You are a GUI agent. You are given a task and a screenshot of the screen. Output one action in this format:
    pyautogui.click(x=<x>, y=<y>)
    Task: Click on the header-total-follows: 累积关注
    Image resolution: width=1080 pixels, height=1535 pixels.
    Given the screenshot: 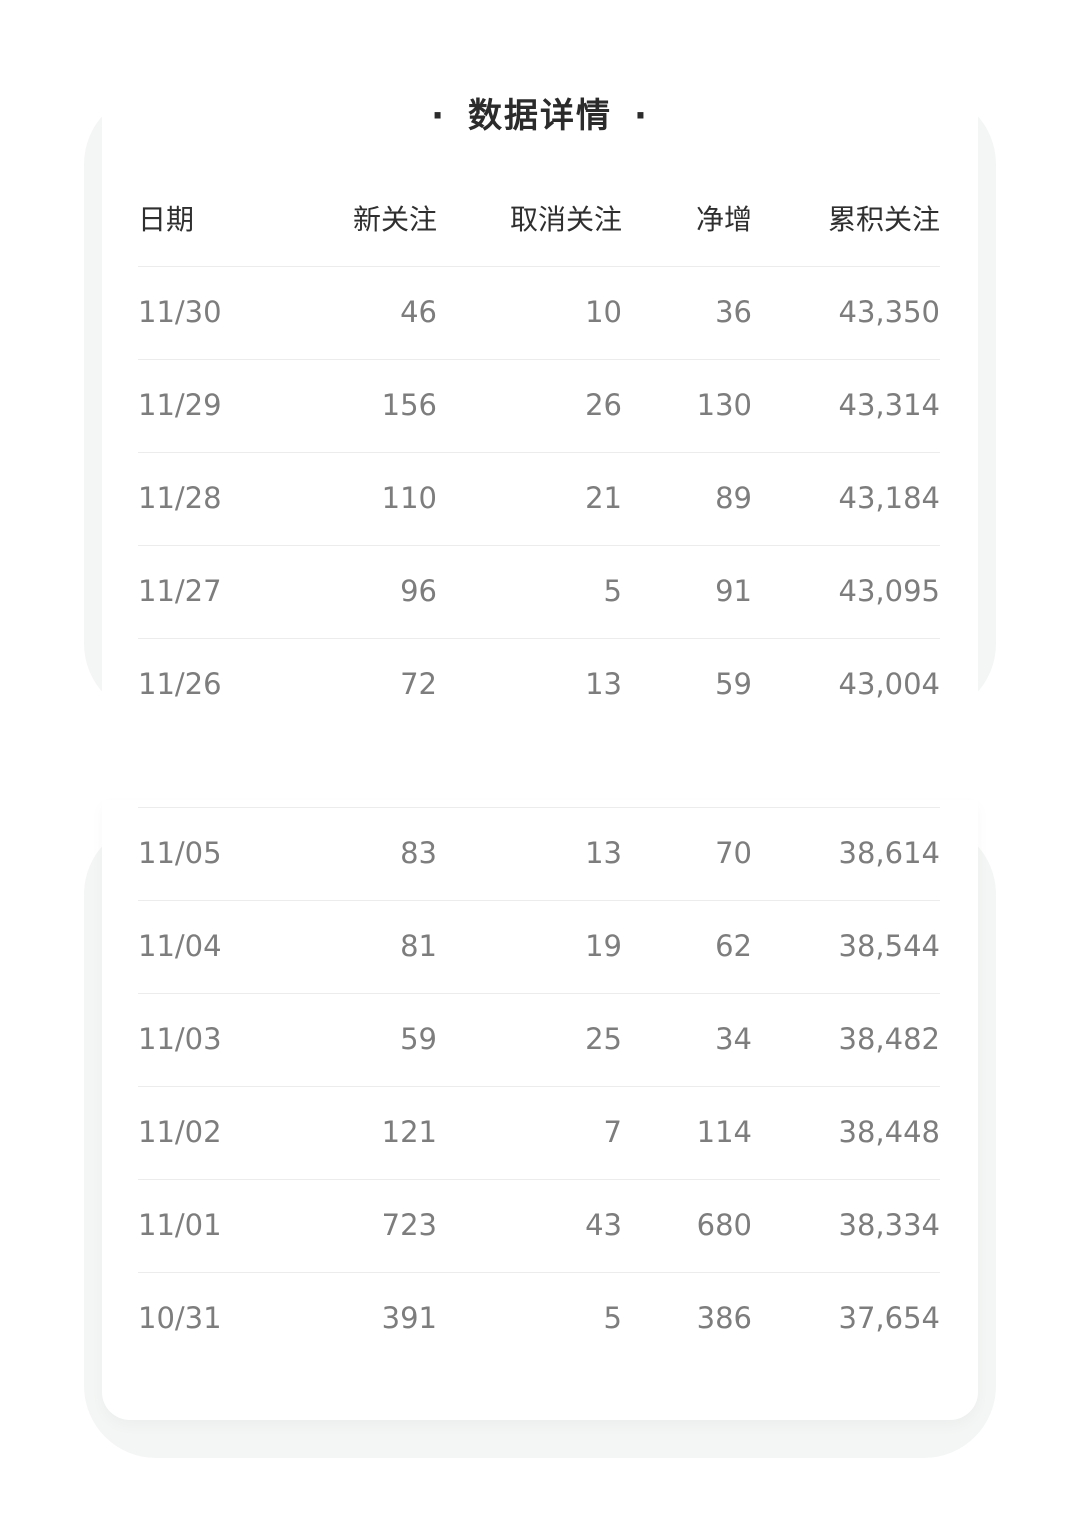 What is the action you would take?
    pyautogui.click(x=883, y=219)
    